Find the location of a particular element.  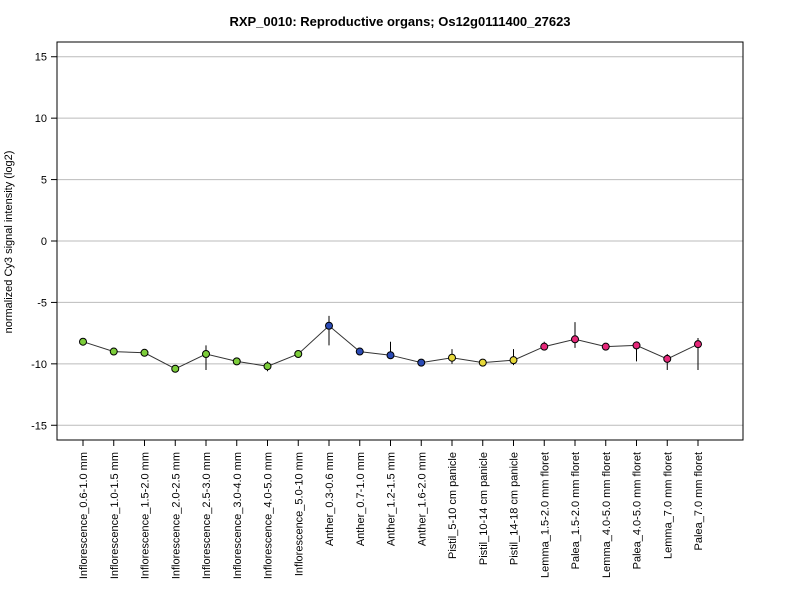

x-tick-label: Lemma_1.5-2.0 mm floret is located at coordinates (545, 515).